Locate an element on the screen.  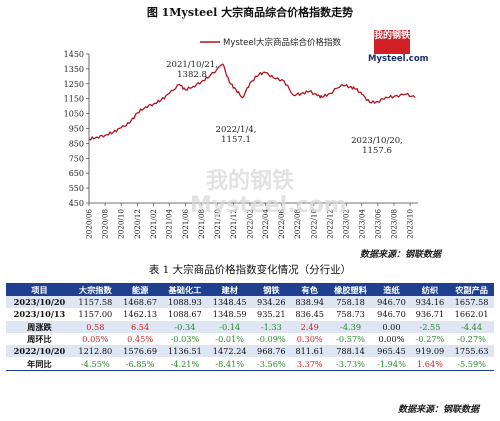
x-tick-label: 2021/10 is located at coordinates (217, 224).